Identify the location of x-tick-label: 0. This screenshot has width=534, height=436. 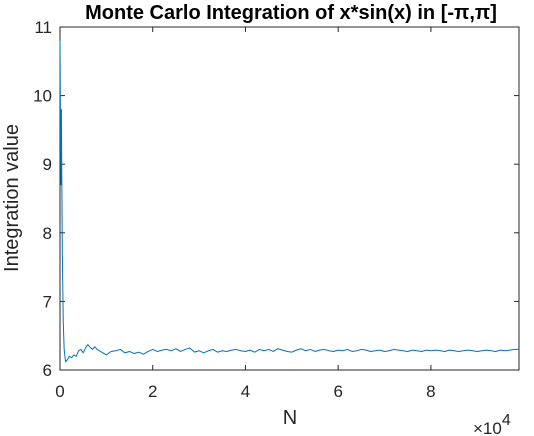
(59, 391).